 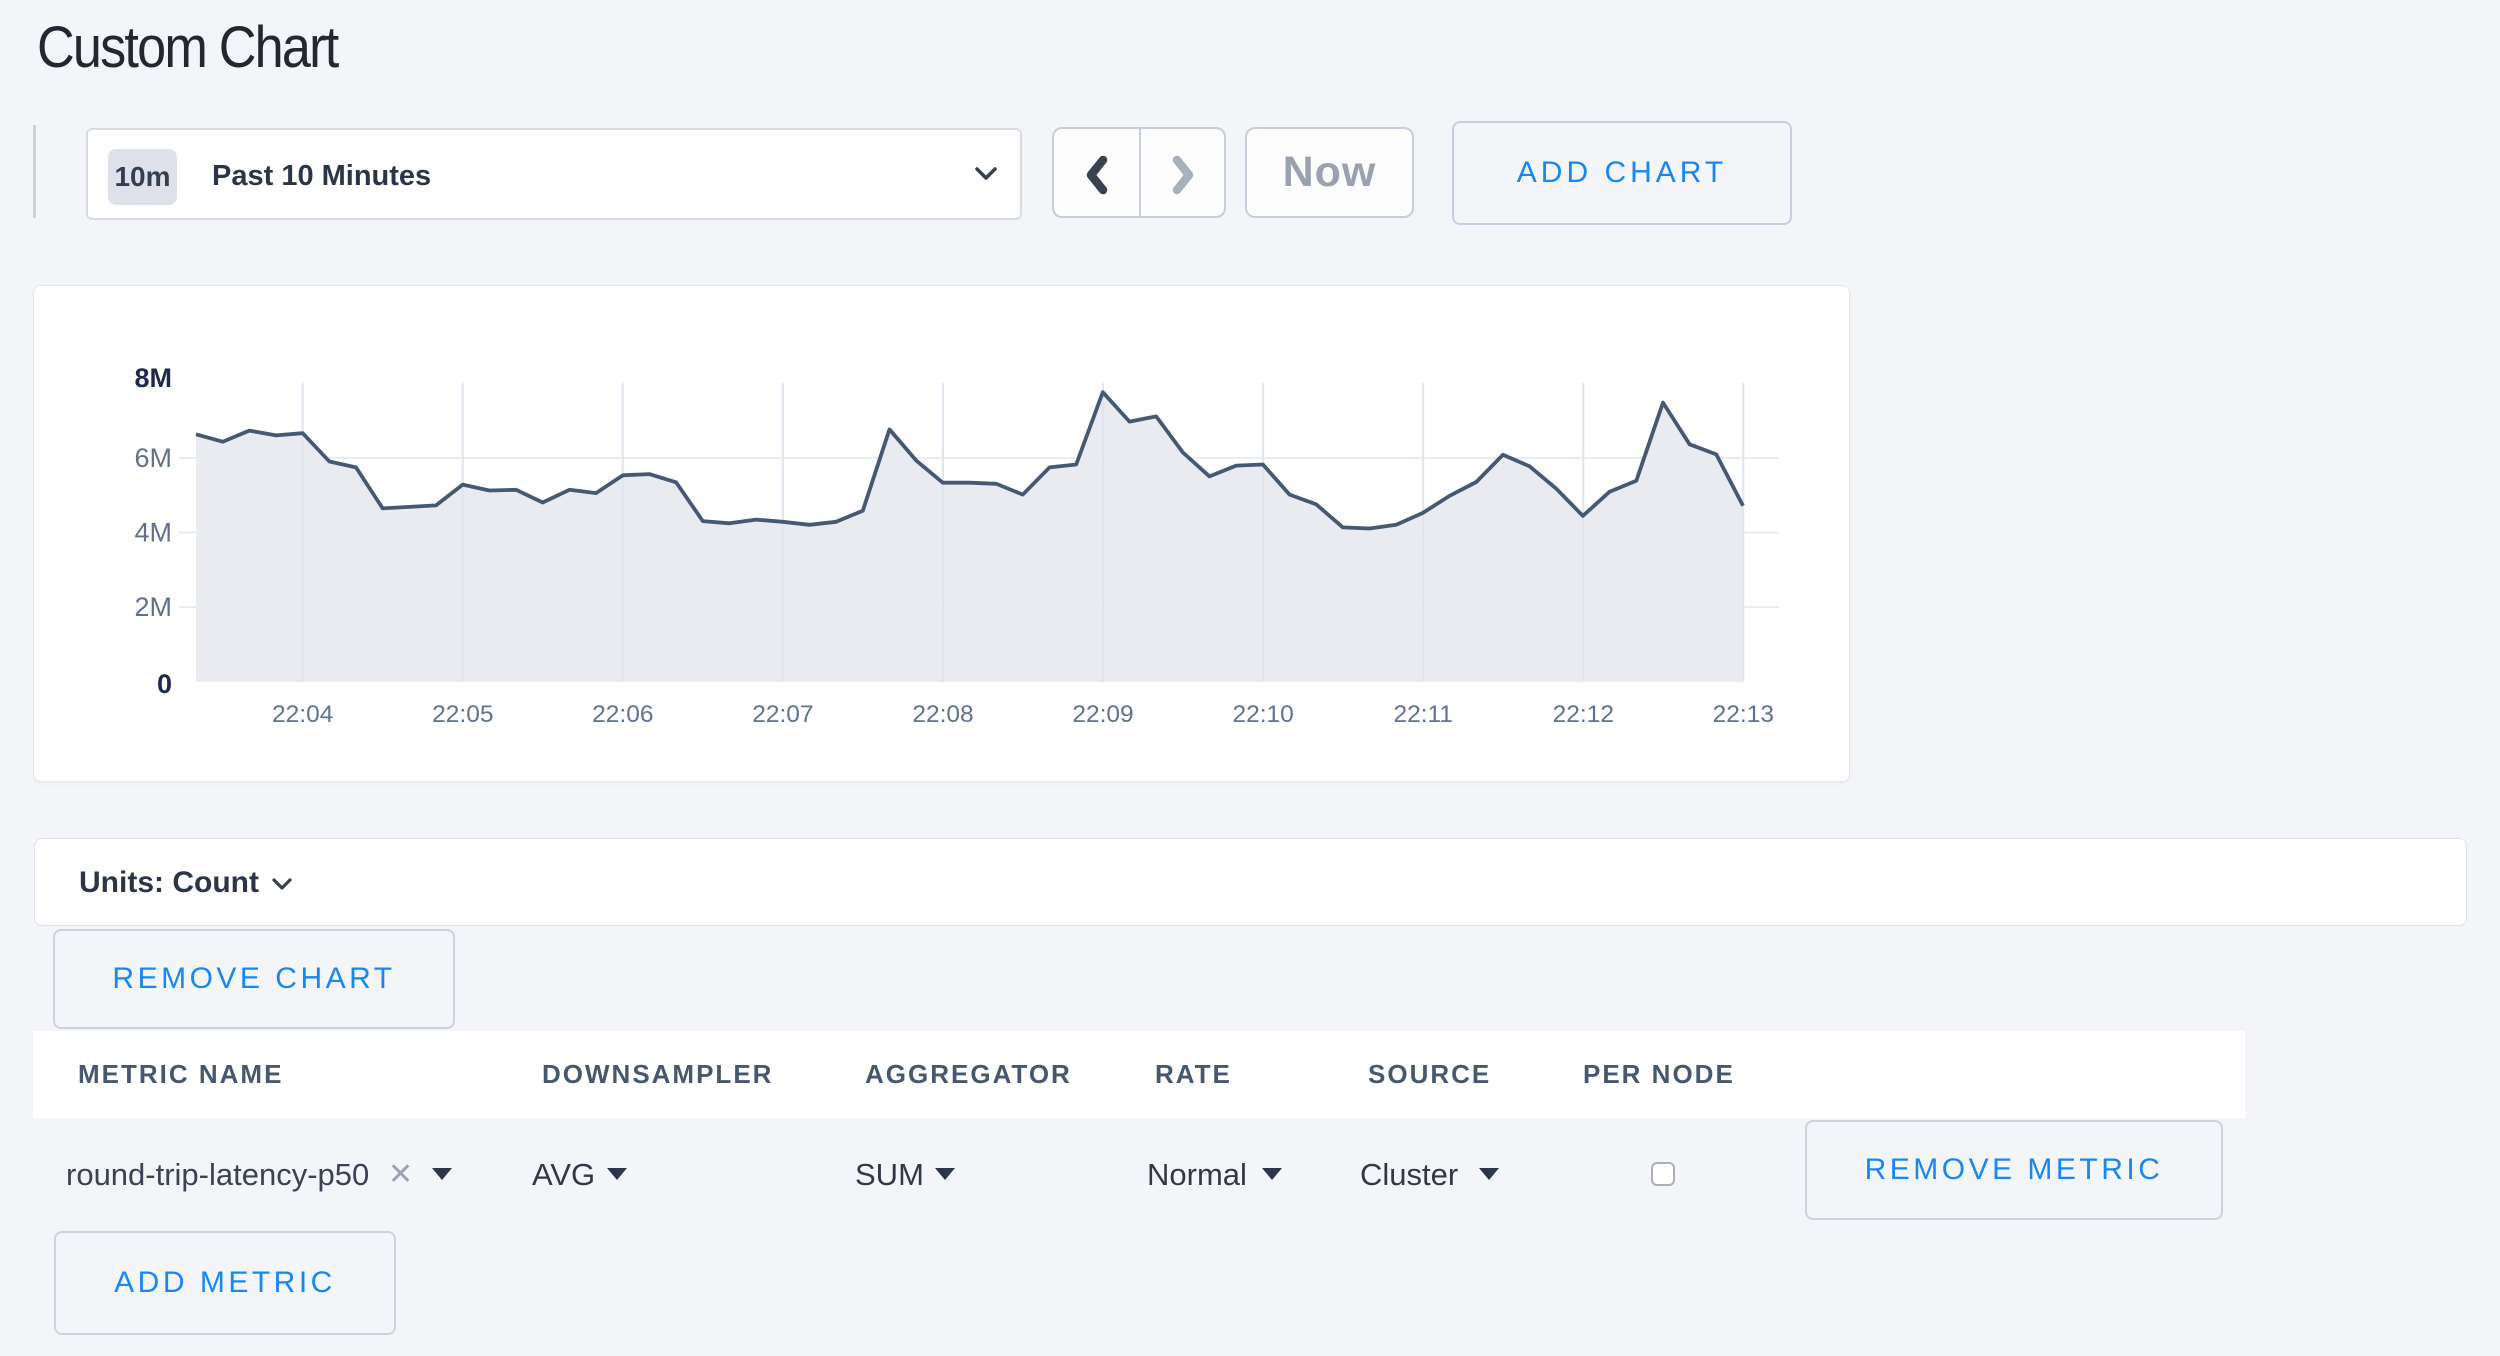 What do you see at coordinates (462, 714) in the screenshot?
I see `svg-text: 22:05` at bounding box center [462, 714].